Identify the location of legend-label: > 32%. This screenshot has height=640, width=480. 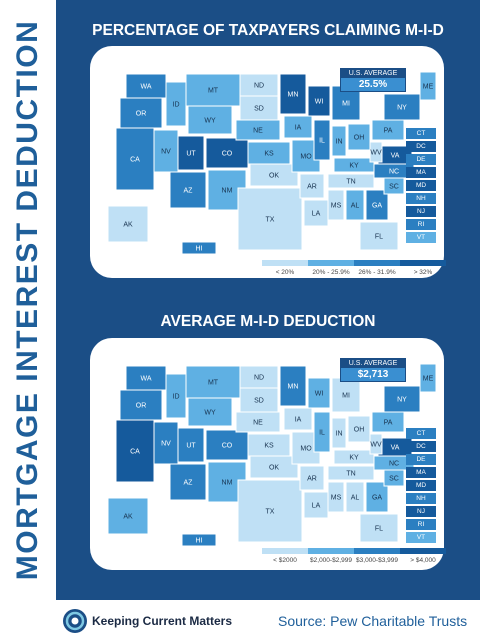
(423, 272).